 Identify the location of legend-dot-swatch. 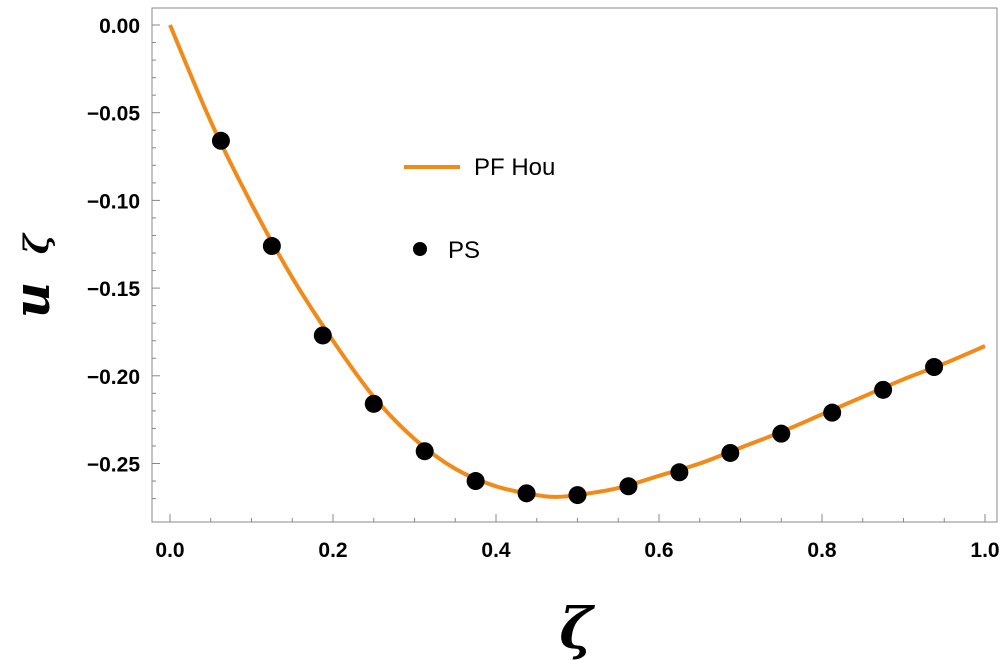
(420, 249).